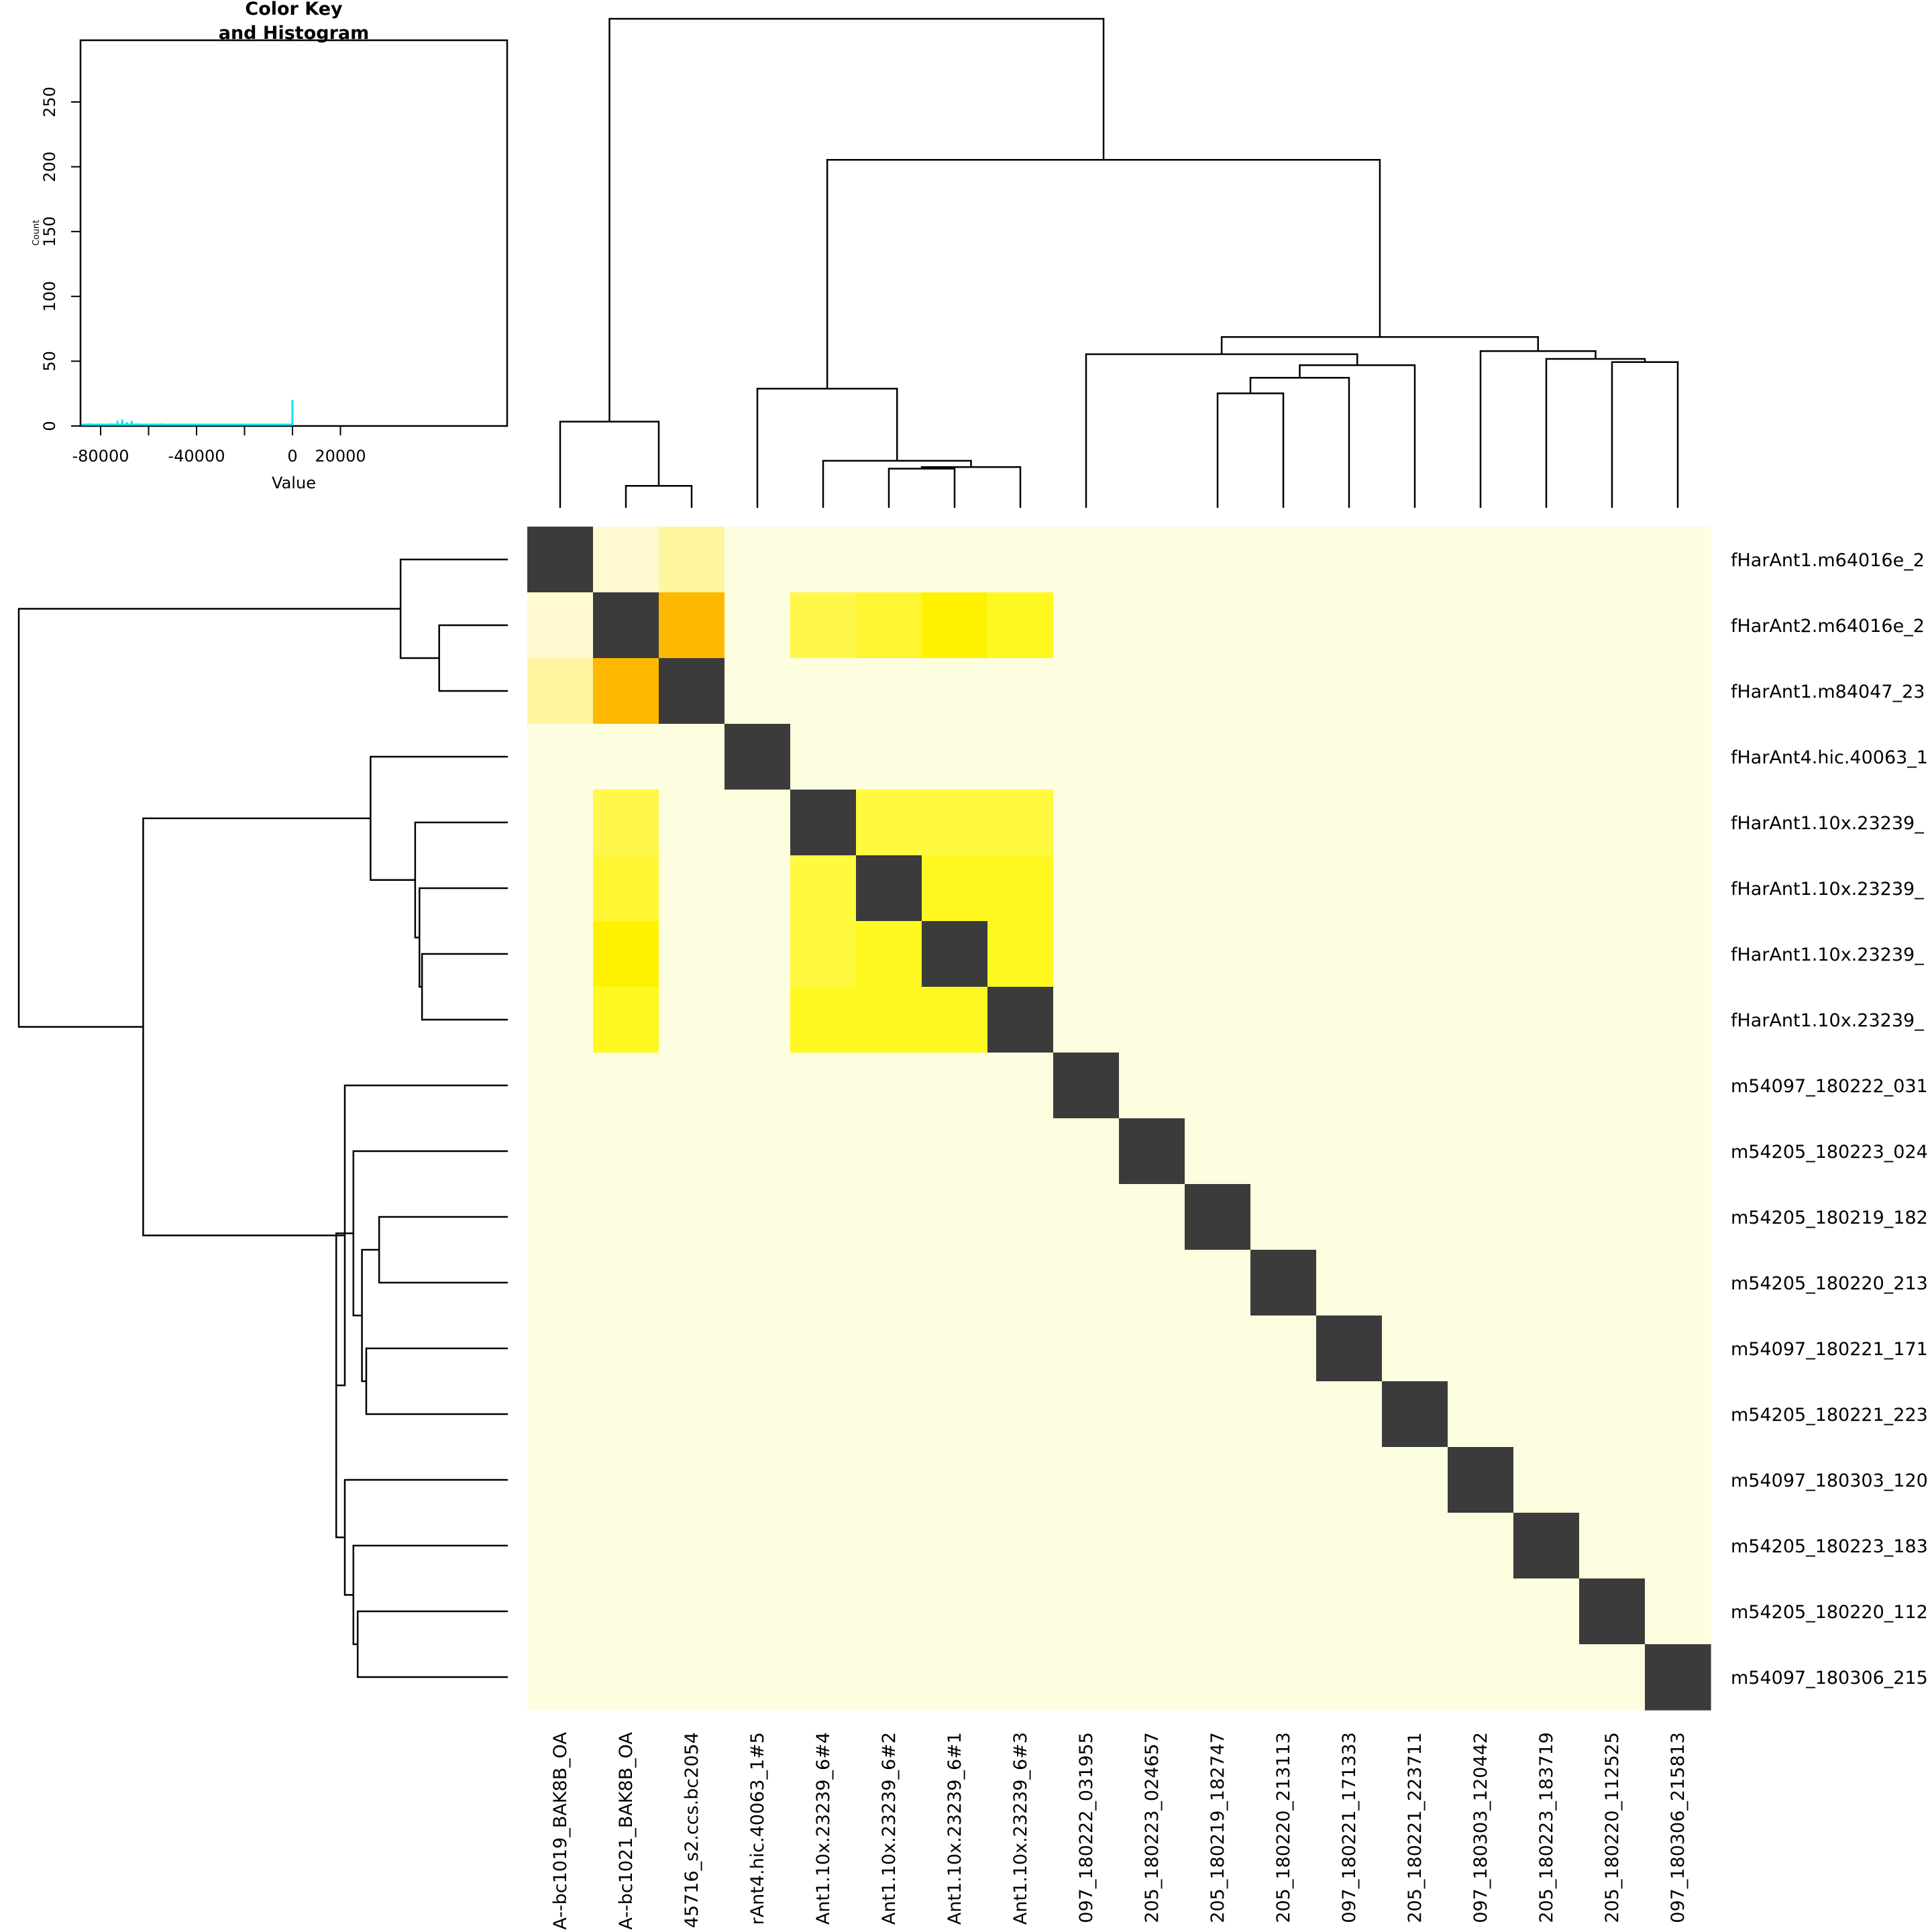 This screenshot has width=1932, height=1932. I want to click on column-dendrogram, so click(1119, 262).